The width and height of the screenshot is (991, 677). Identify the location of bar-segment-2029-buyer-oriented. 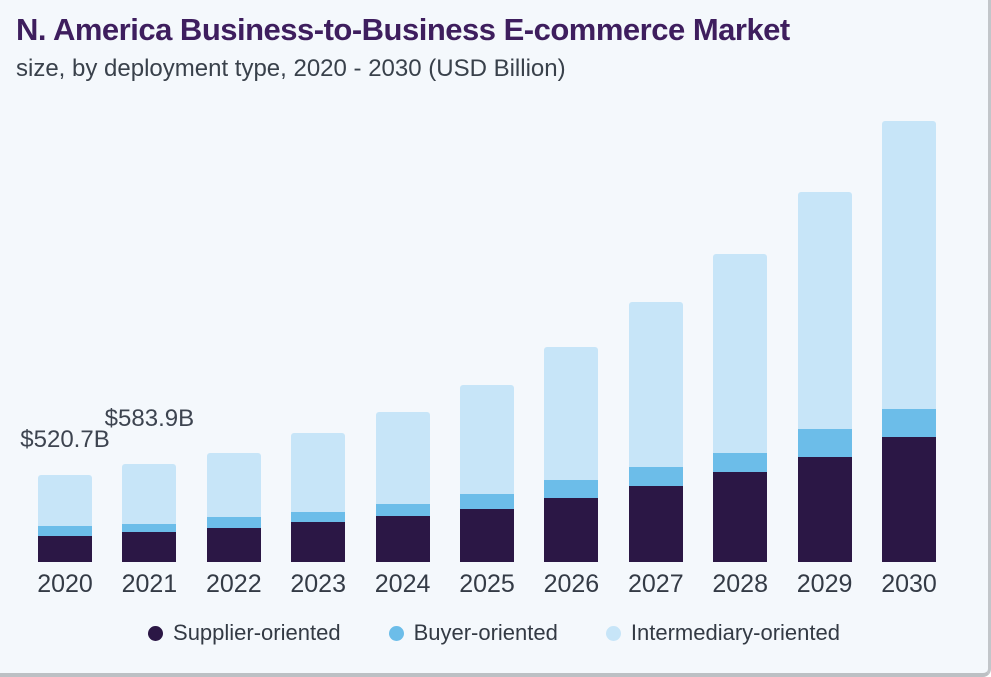
(824, 443).